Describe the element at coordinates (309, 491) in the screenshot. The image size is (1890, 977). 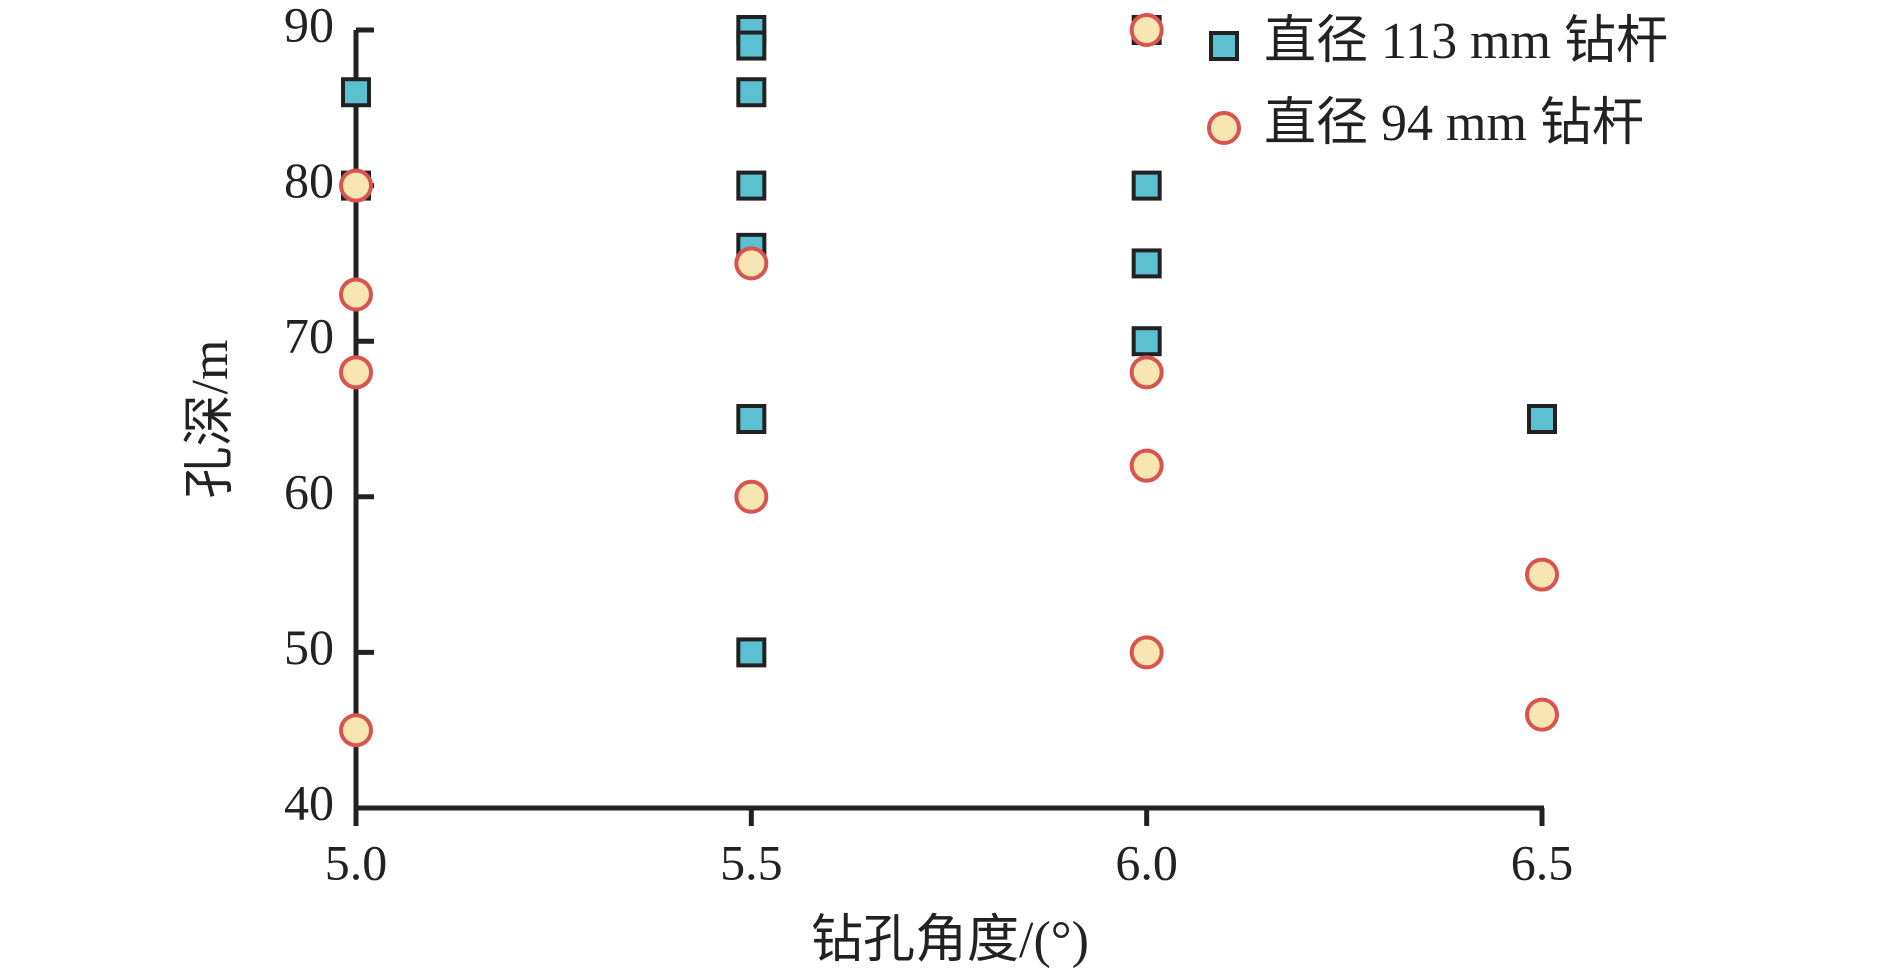
I see `y-tick-label: 60` at that location.